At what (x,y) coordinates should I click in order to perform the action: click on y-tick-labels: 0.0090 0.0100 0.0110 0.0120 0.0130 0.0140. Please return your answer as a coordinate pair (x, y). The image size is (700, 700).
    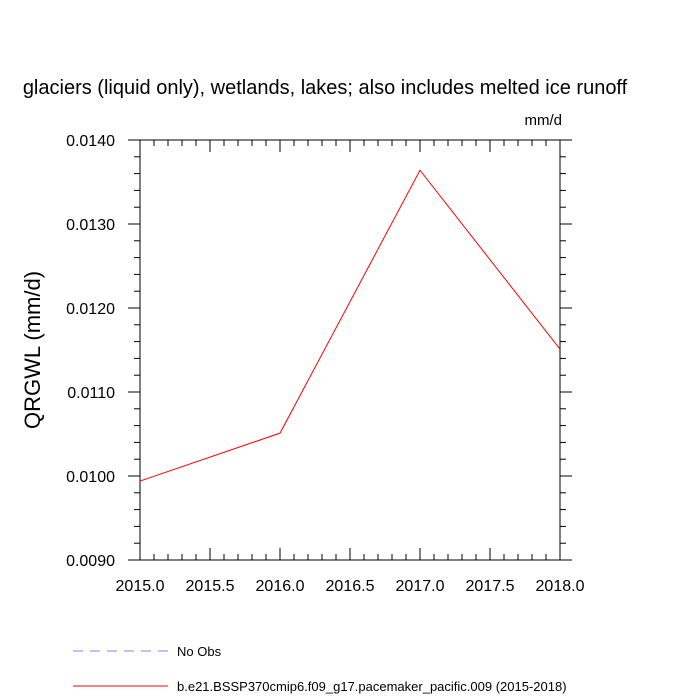
    Looking at the image, I should click on (90, 351).